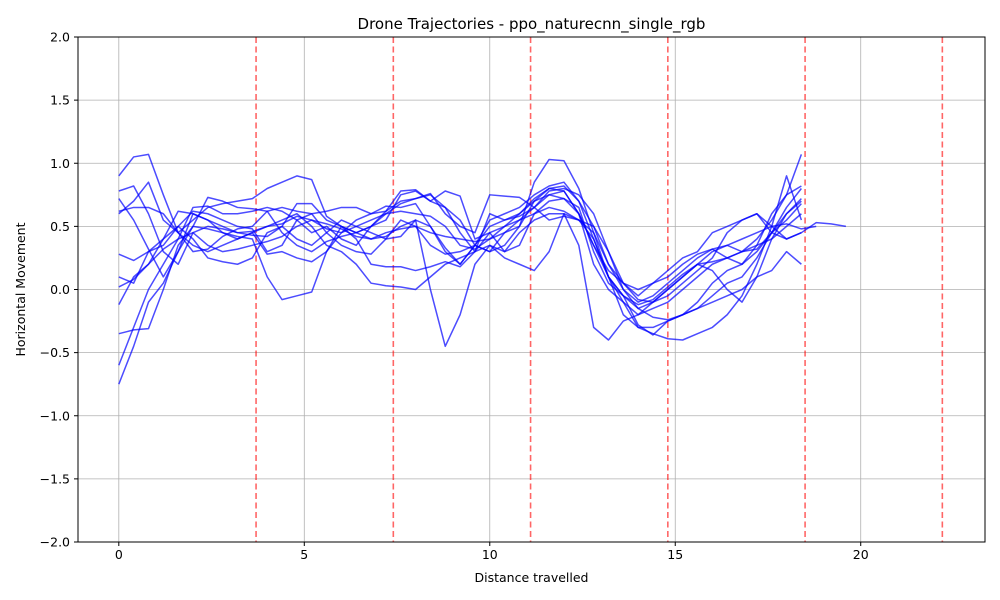  I want to click on x-axis-label: Distance travelled, so click(532, 577).